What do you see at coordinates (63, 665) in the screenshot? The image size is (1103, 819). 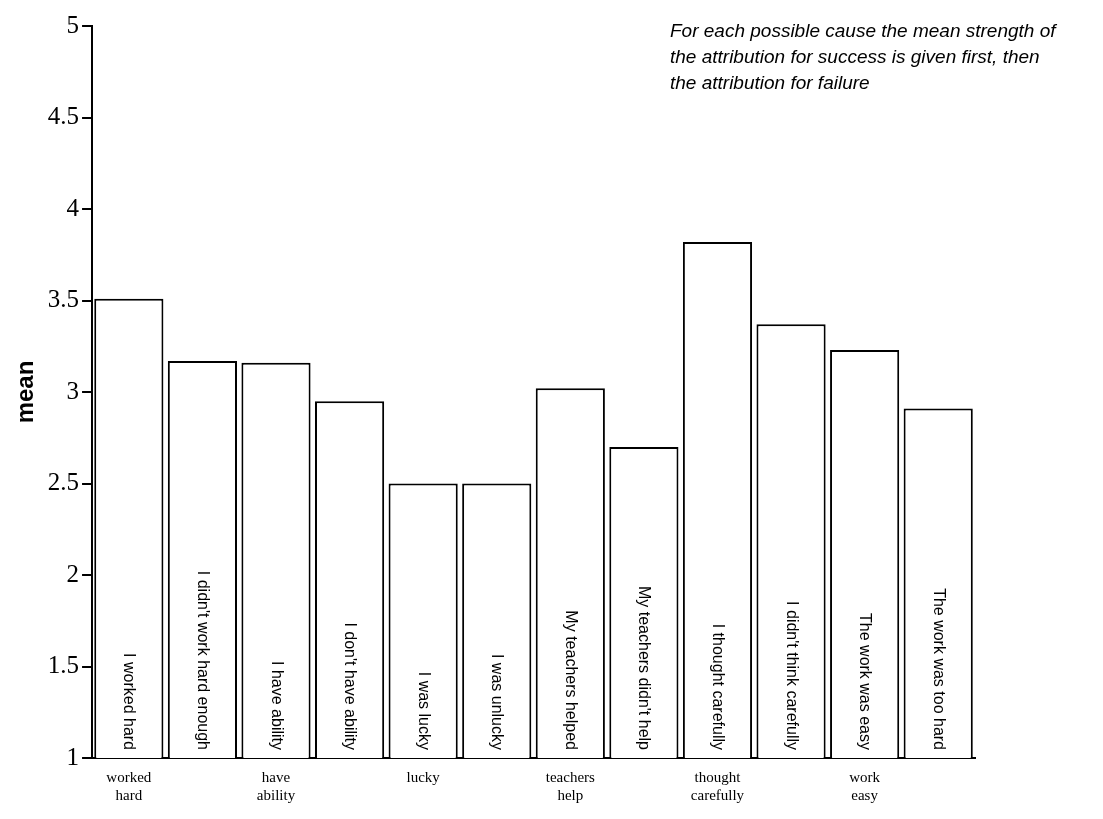 I see `y-tick-label: 1.5` at bounding box center [63, 665].